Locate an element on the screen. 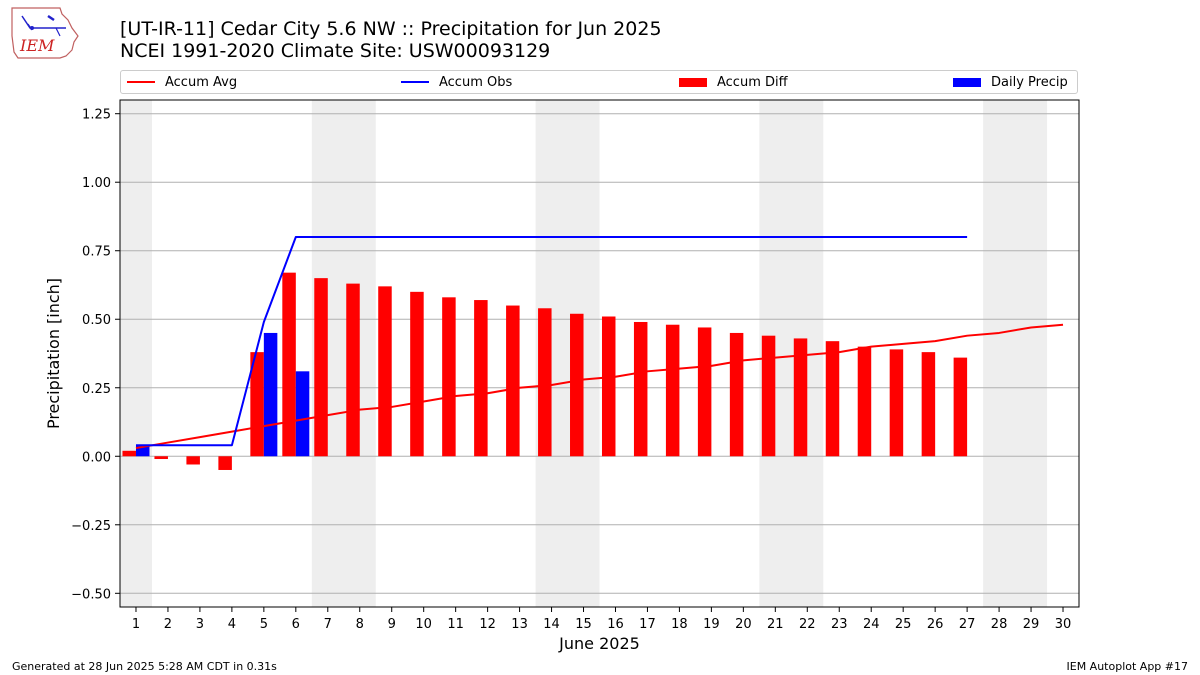 Image resolution: width=1200 pixels, height=675 pixels. x-tick-label-3: 3 is located at coordinates (200, 624).